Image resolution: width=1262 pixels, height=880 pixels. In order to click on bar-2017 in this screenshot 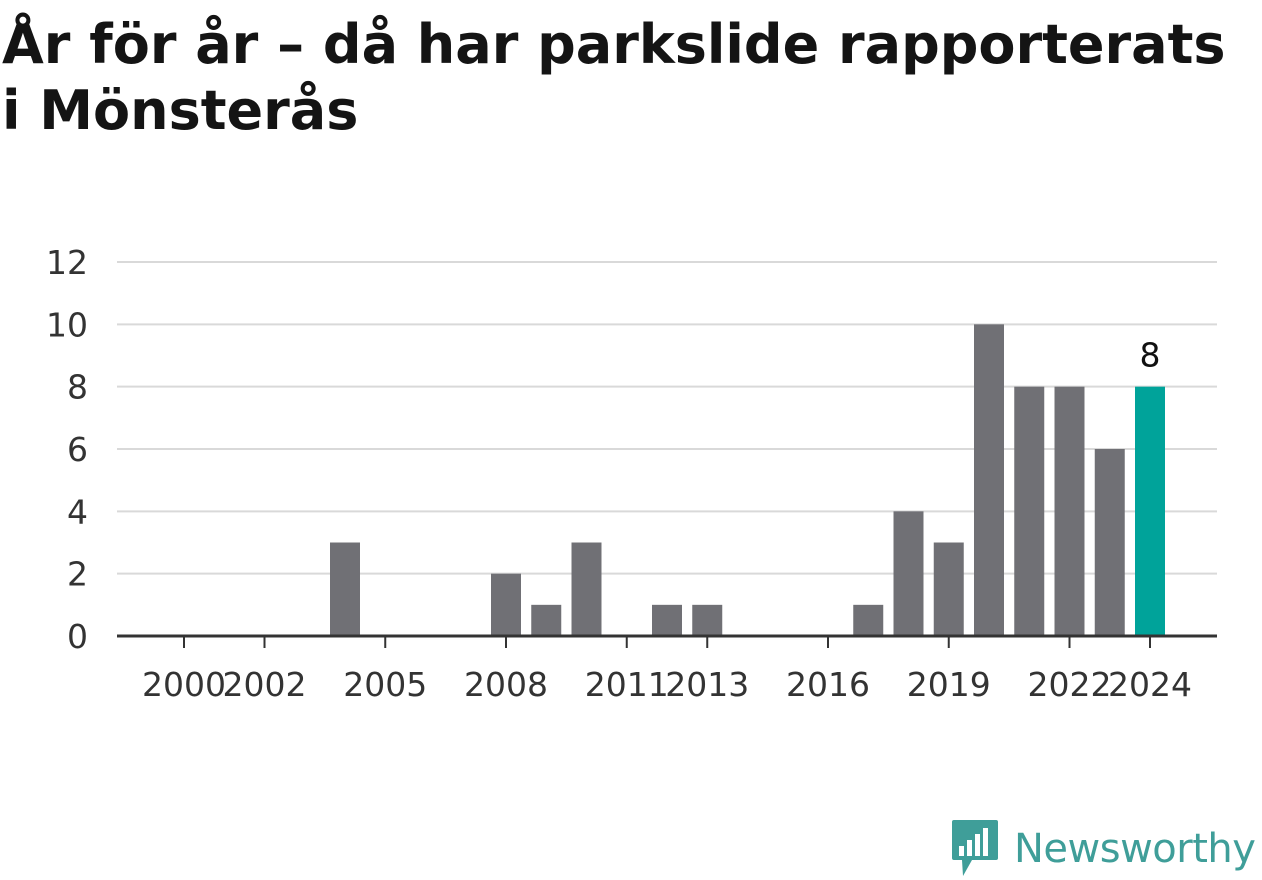, I will do `click(868, 620)`.